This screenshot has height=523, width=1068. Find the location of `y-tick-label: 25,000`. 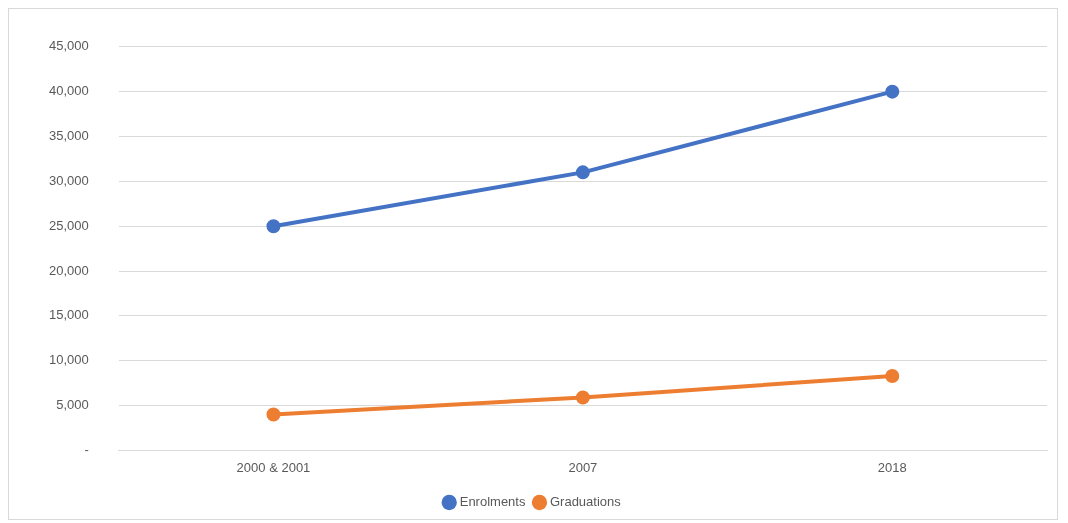

y-tick-label: 25,000 is located at coordinates (69, 225).